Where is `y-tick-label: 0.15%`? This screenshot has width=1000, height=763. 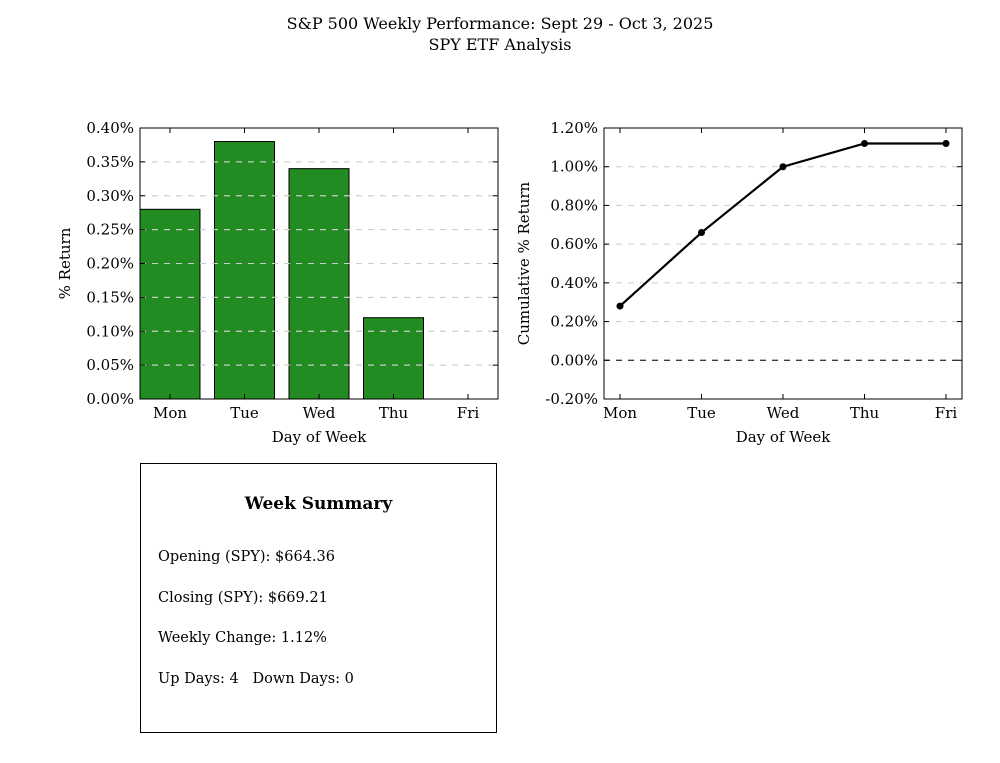
y-tick-label: 0.15% is located at coordinates (110, 297).